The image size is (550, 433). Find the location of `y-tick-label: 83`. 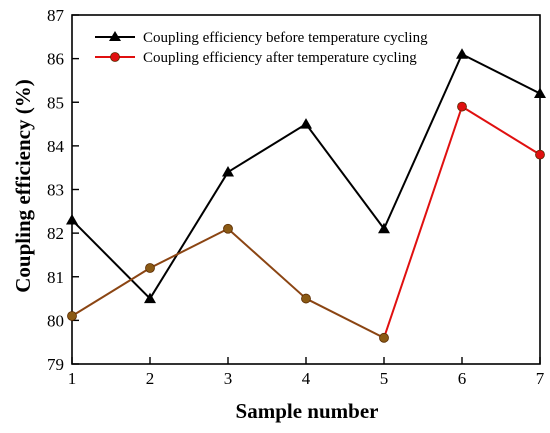

y-tick-label: 83 is located at coordinates (55, 190).